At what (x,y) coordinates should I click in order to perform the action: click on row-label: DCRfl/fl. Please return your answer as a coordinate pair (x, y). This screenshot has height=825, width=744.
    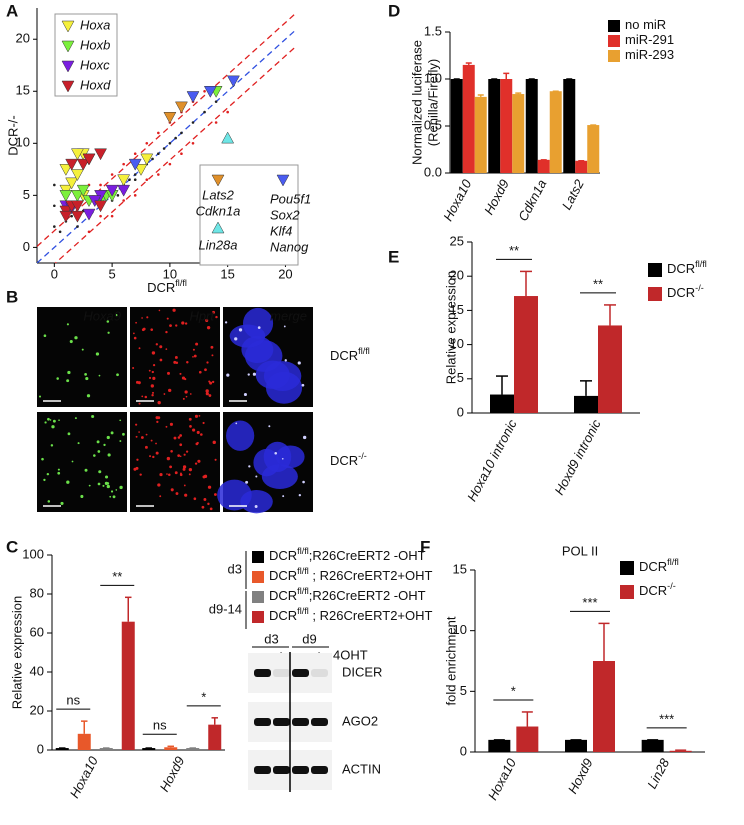
    Looking at the image, I should click on (350, 354).